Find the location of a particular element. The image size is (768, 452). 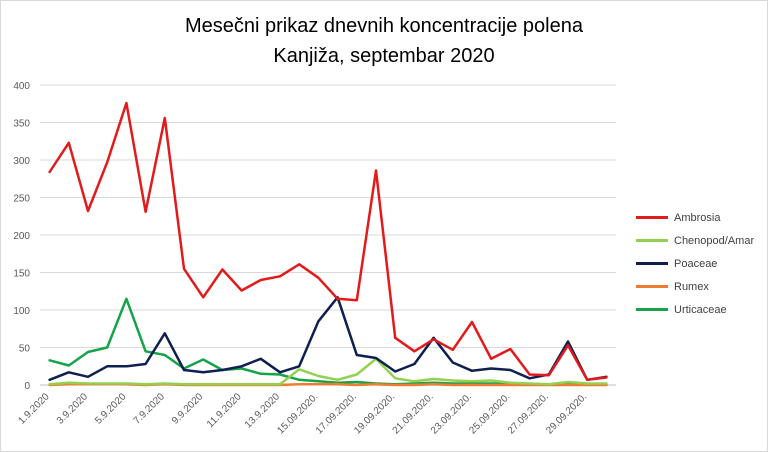

legend-label: Rumex is located at coordinates (691, 286).